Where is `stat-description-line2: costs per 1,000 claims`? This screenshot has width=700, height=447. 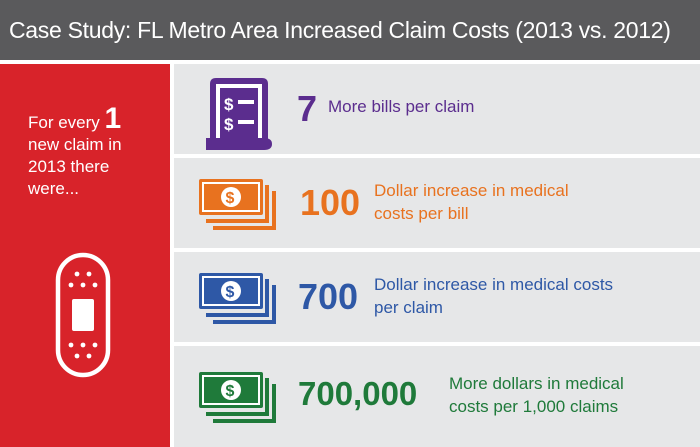 stat-description-line2: costs per 1,000 claims is located at coordinates (534, 406).